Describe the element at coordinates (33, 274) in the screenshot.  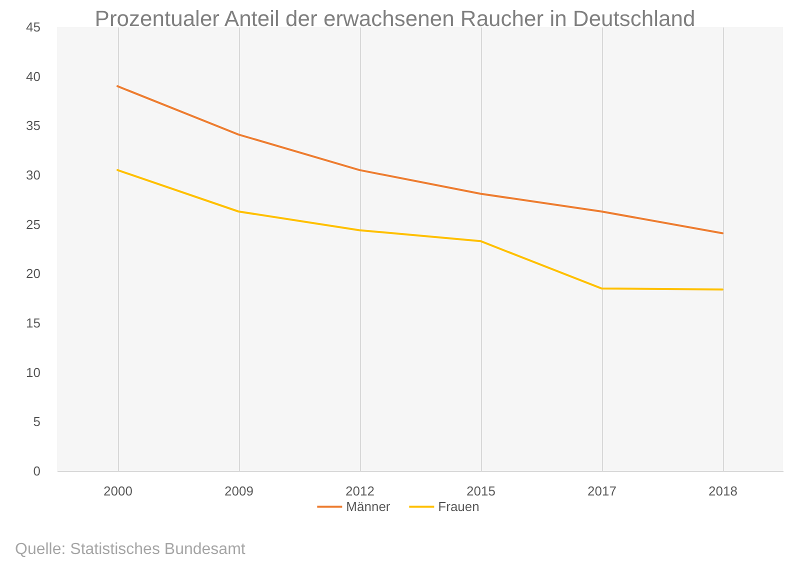
I see `y-tick-label: 20` at that location.